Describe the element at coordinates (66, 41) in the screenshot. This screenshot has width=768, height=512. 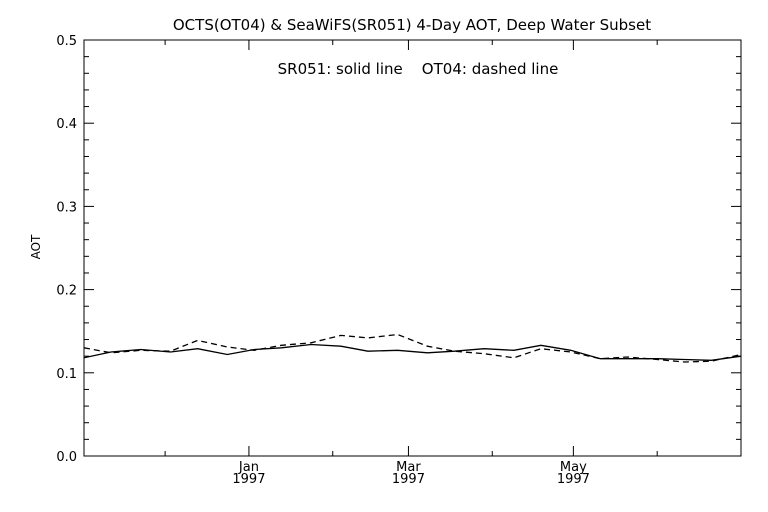
I see `y-tick-label: 0.5` at that location.